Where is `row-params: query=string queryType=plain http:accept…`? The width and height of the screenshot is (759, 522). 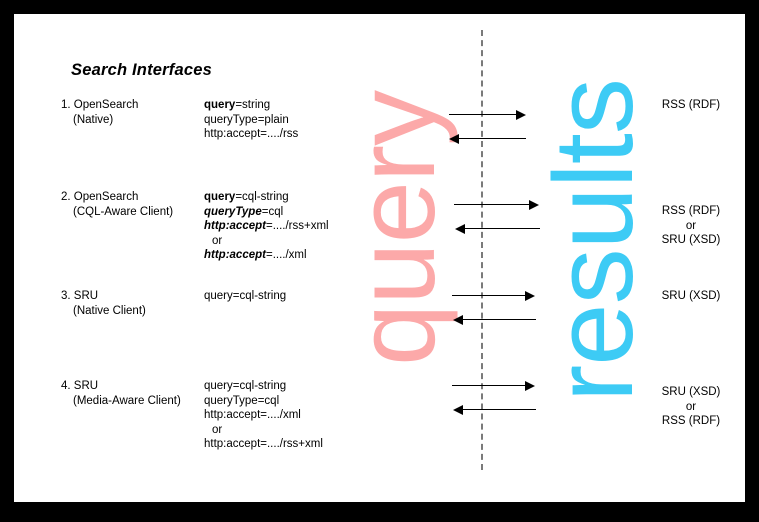
row-params: query=string queryType=plain http:accept… is located at coordinates (251, 120).